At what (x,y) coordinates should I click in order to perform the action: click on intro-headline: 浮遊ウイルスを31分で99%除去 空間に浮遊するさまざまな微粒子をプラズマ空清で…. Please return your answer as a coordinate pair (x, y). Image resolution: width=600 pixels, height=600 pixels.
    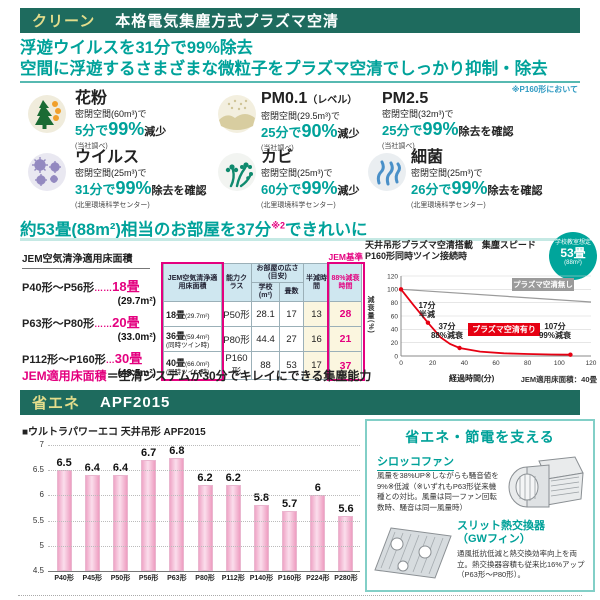
    Looking at the image, I should click on (284, 59).